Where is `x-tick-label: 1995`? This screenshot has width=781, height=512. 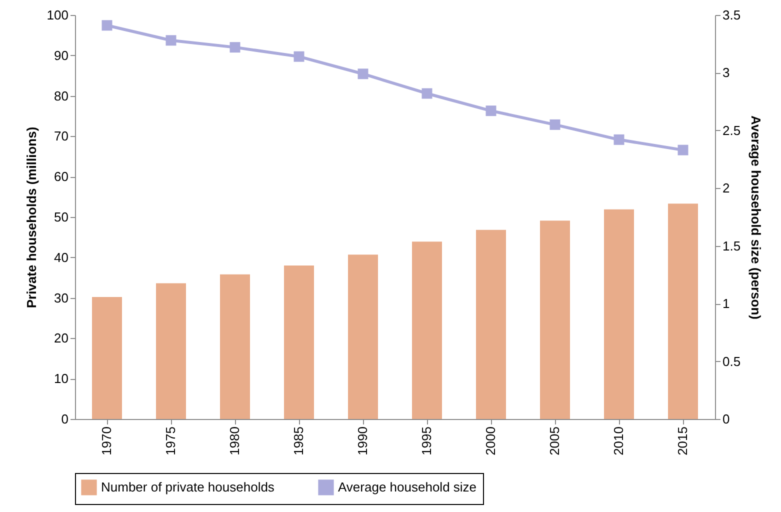
x-tick-label: 1995 is located at coordinates (426, 441).